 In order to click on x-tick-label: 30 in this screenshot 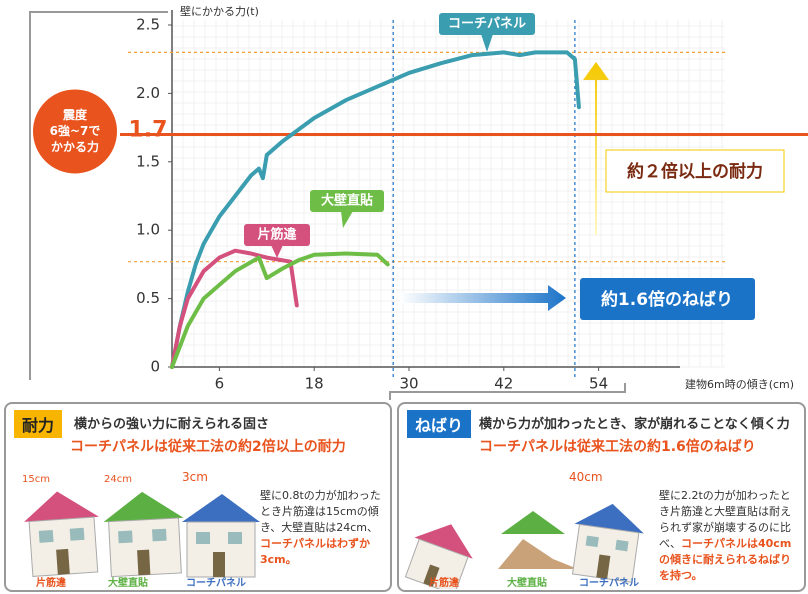, I will do `click(408, 384)`.